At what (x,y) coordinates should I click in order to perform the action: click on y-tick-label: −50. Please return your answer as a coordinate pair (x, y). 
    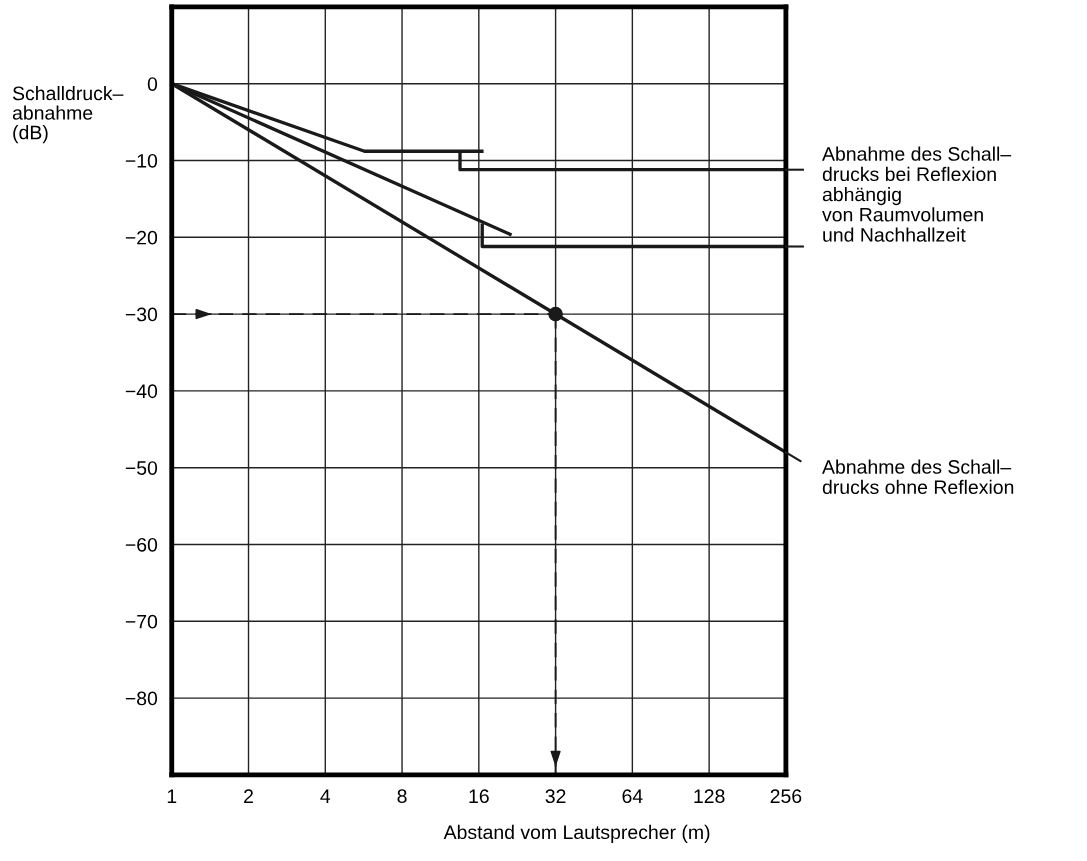
    Looking at the image, I should click on (141, 468).